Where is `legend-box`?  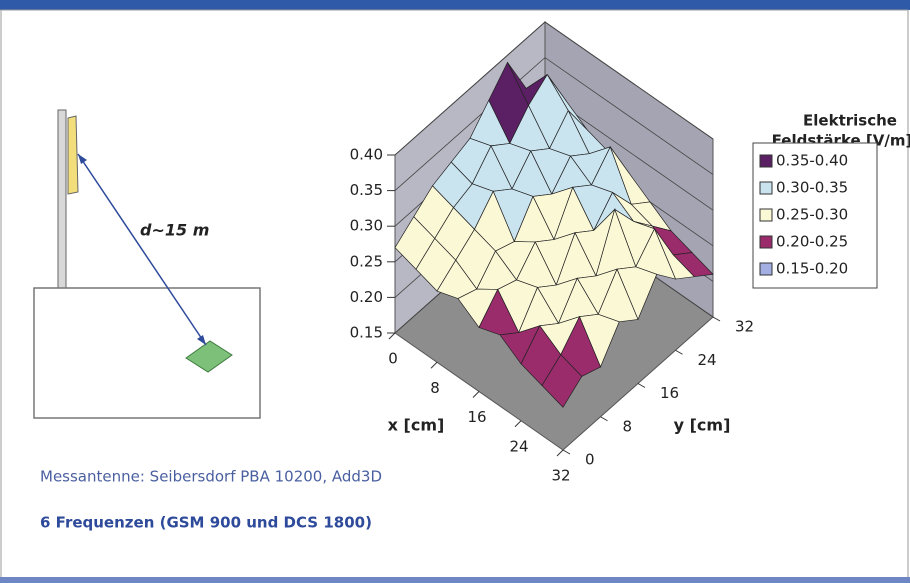 legend-box is located at coordinates (815, 215).